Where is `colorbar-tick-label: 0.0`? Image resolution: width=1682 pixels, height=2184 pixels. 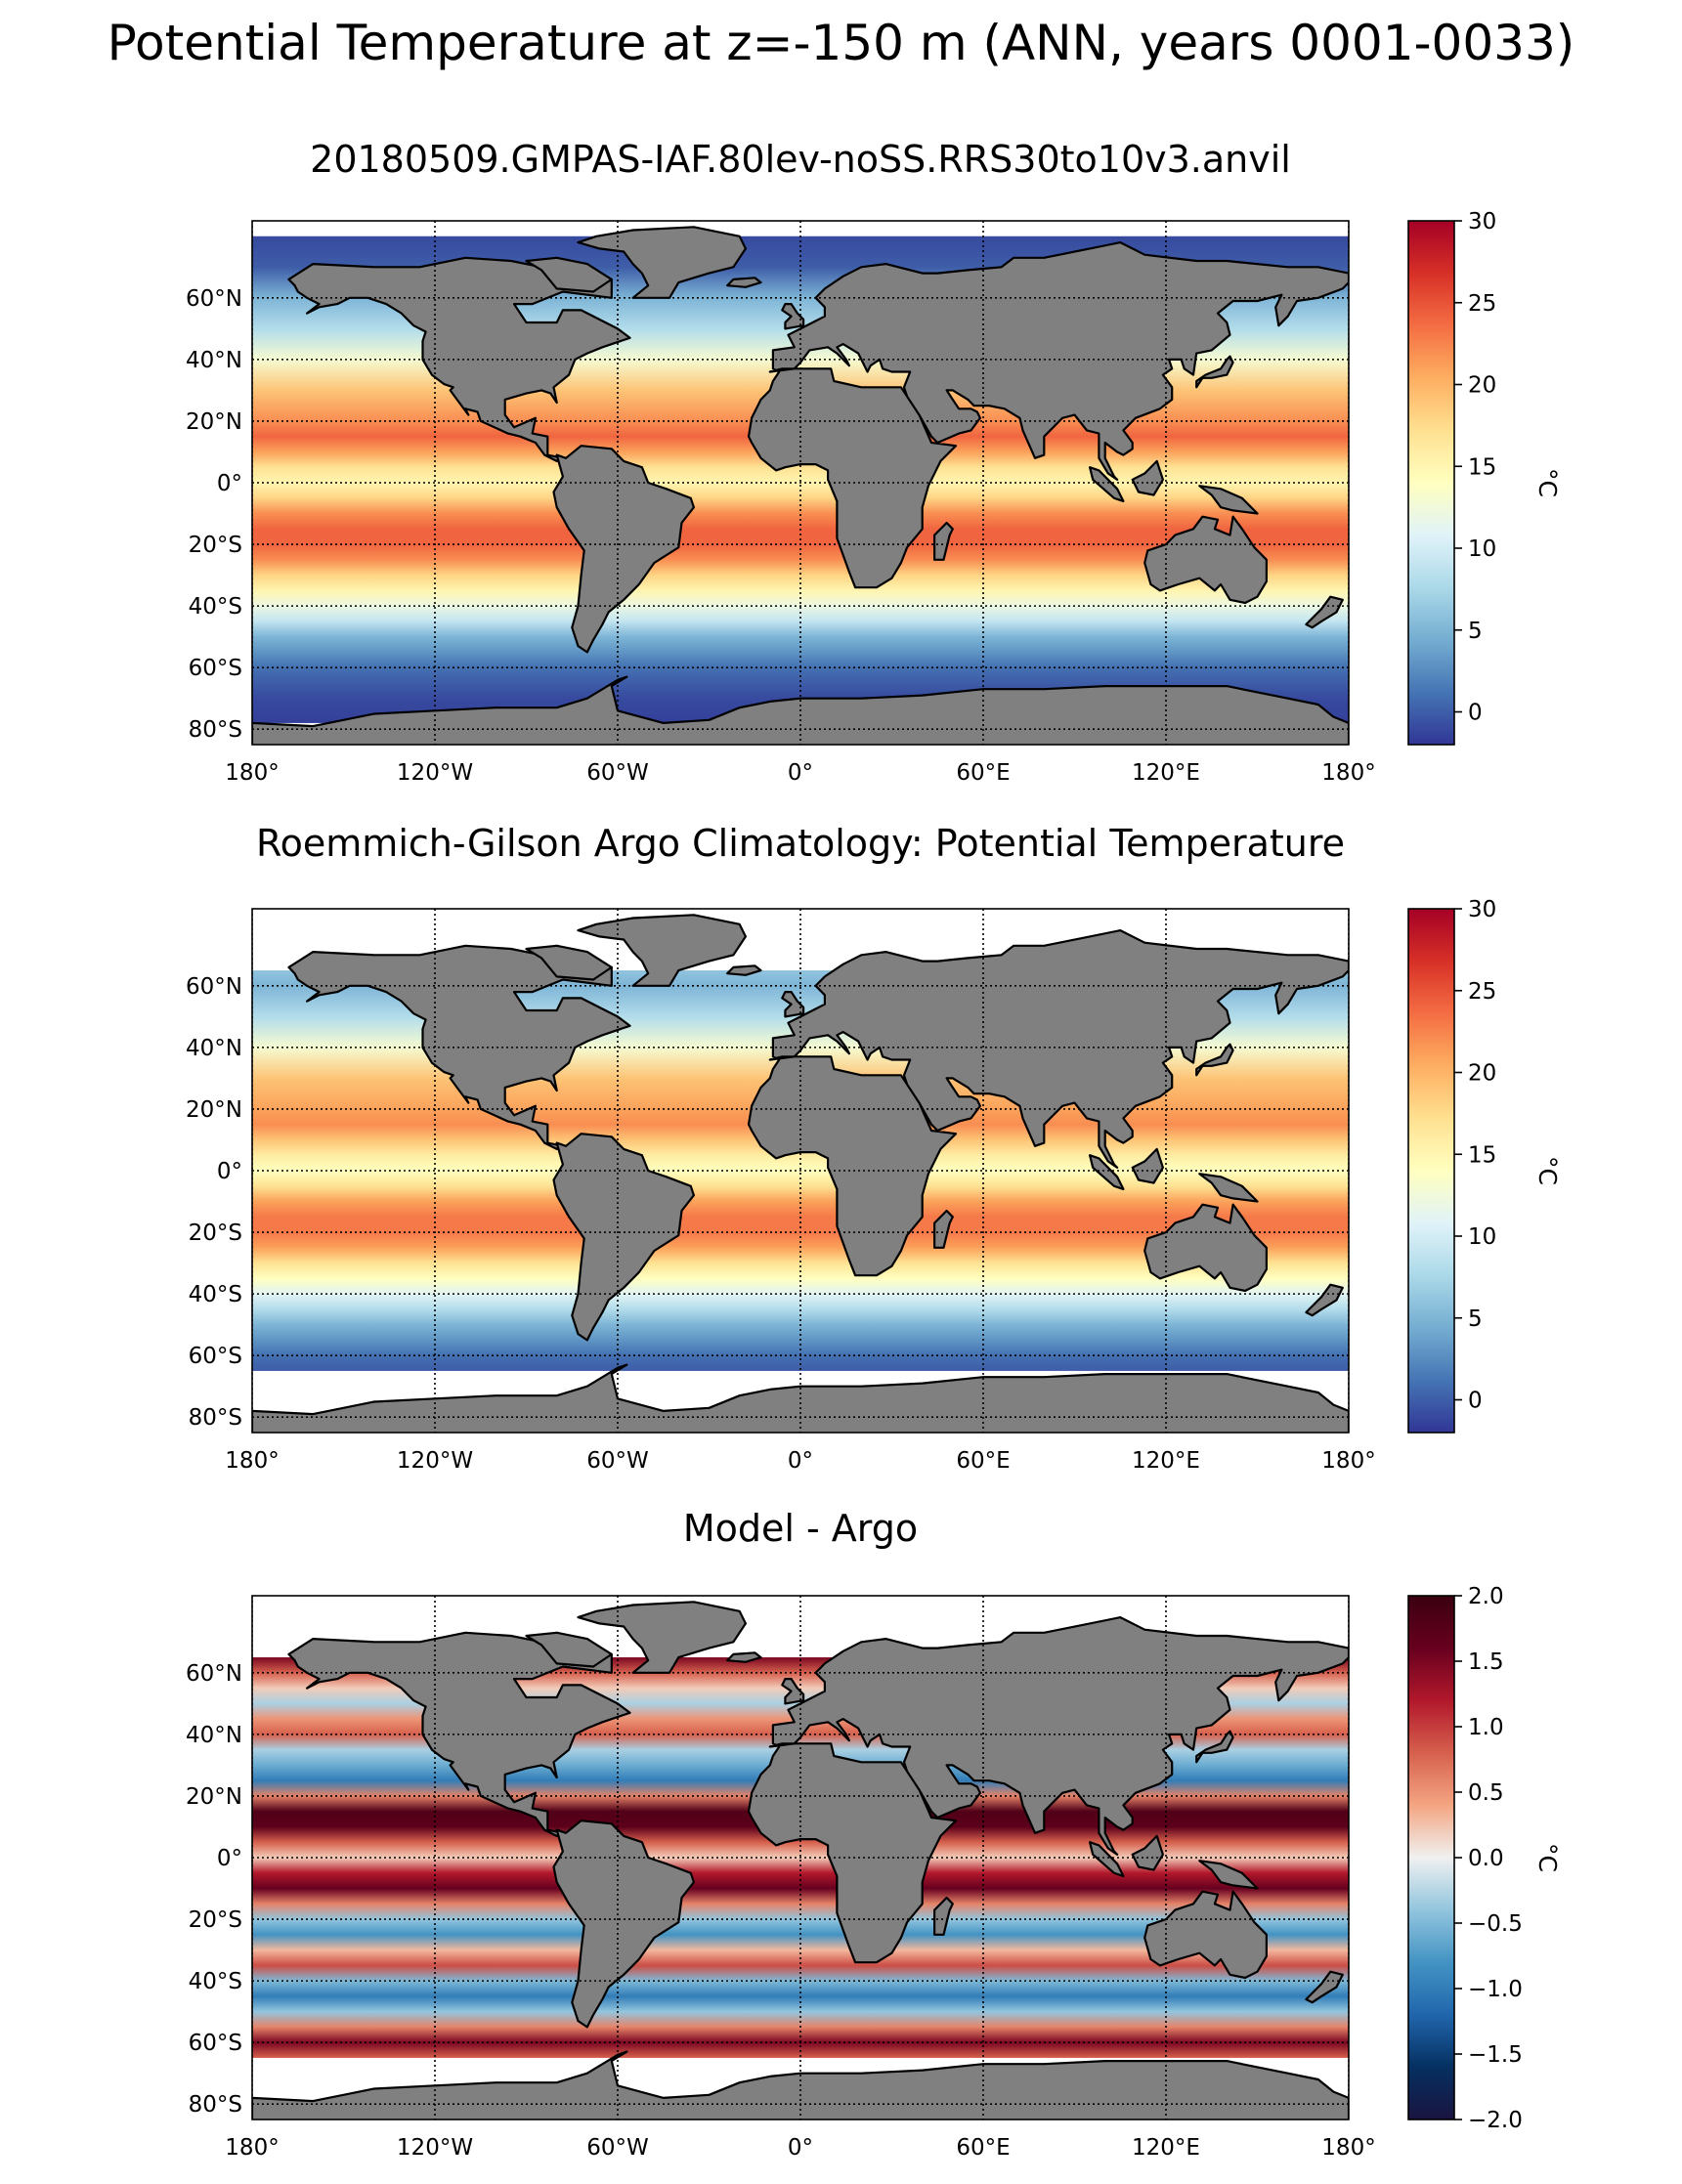 colorbar-tick-label: 0.0 is located at coordinates (1486, 1858).